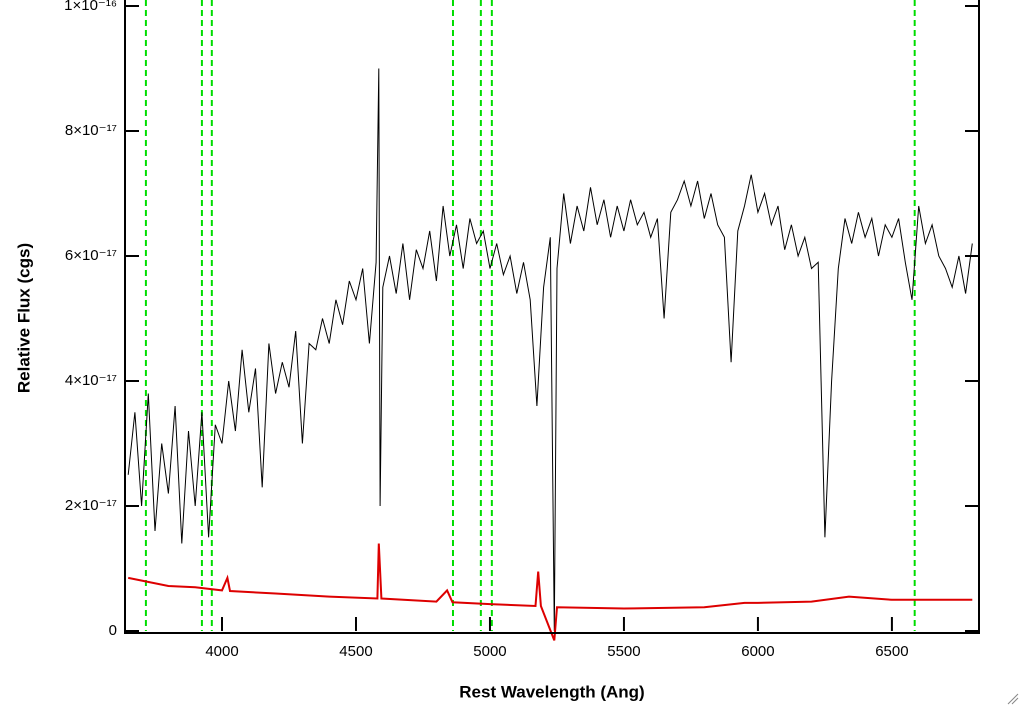  I want to click on x-tick-label: 4000, so click(221, 651).